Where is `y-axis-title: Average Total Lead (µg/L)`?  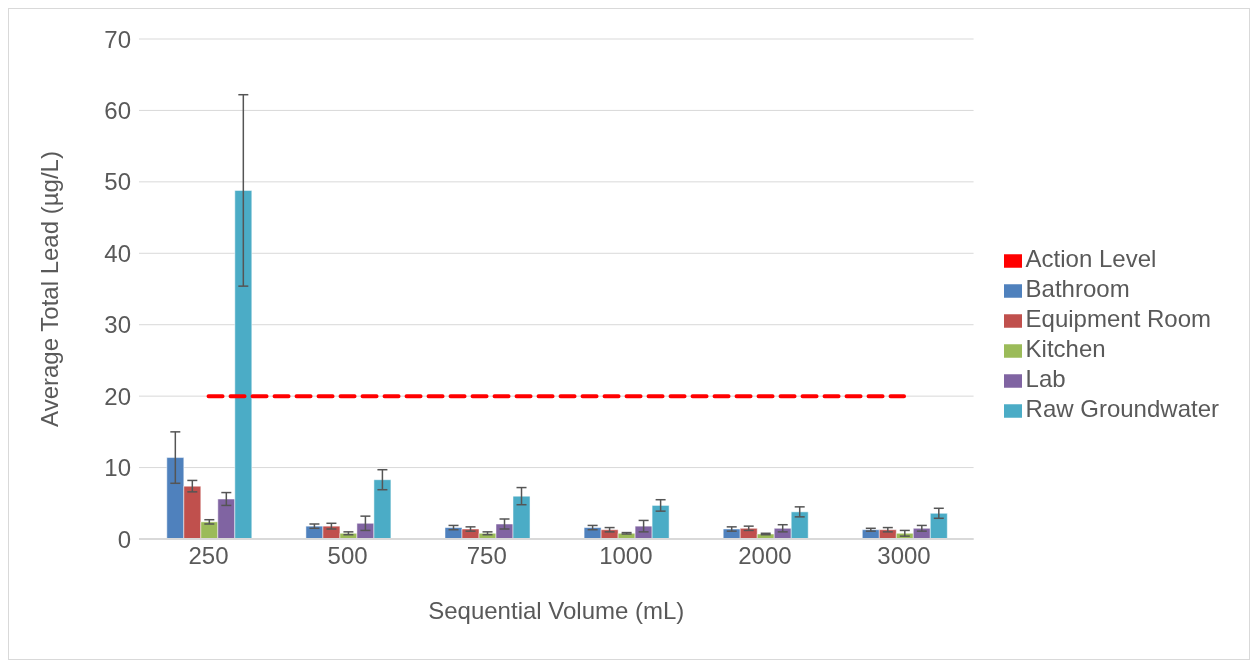 y-axis-title: Average Total Lead (µg/L) is located at coordinates (49, 289).